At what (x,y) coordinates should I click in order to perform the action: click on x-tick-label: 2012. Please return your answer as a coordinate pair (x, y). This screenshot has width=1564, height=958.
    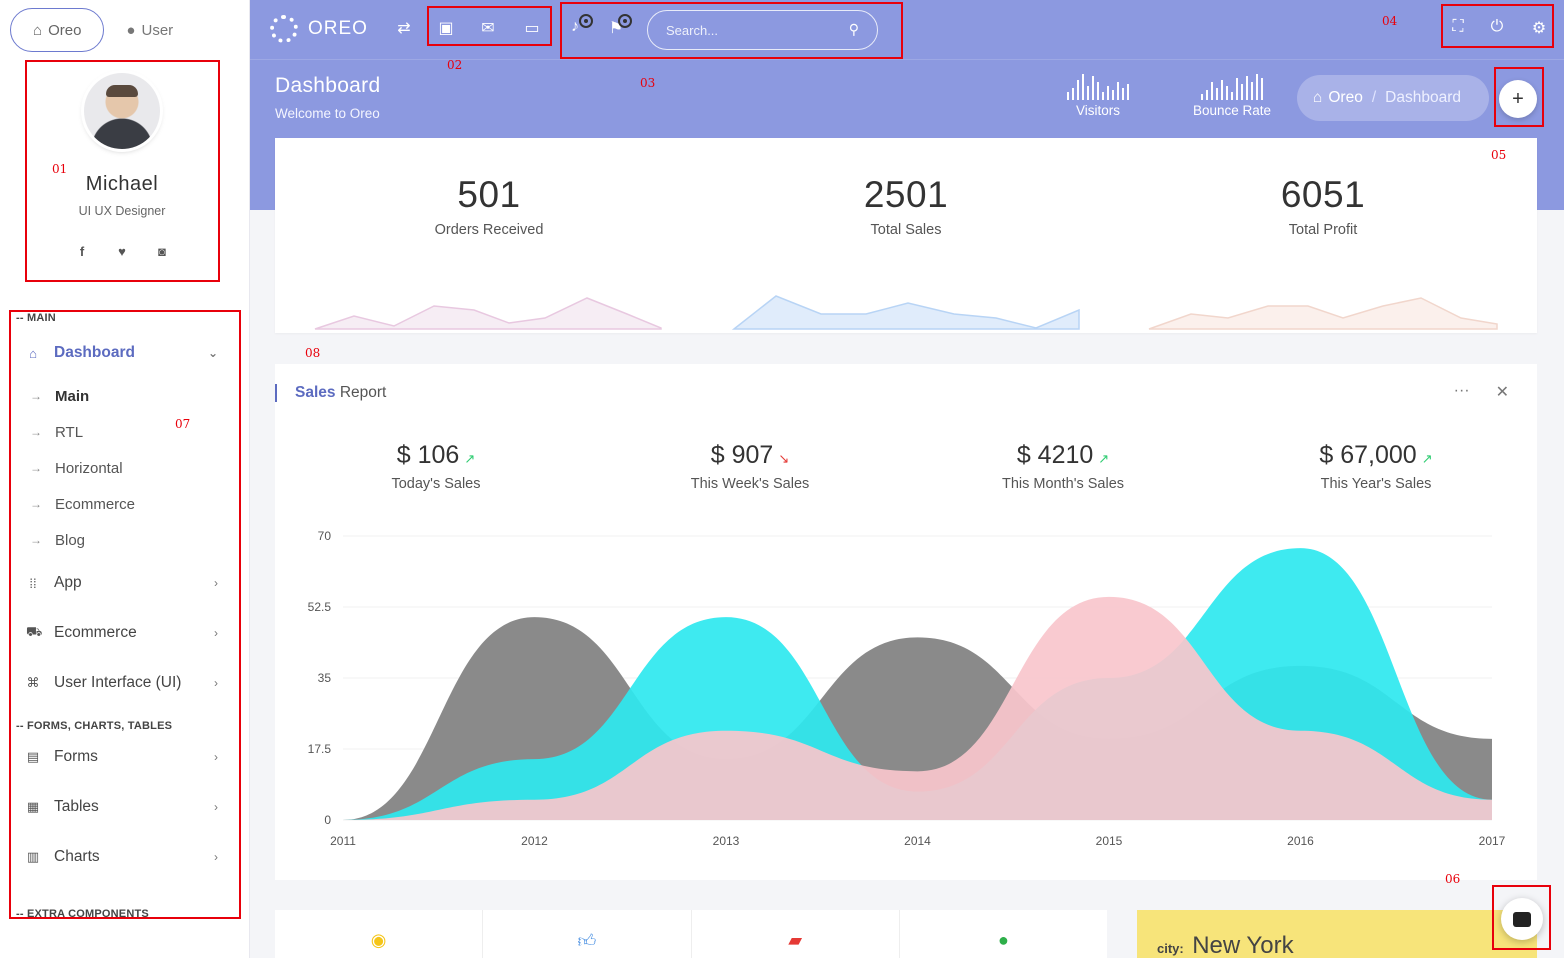
    Looking at the image, I should click on (534, 841).